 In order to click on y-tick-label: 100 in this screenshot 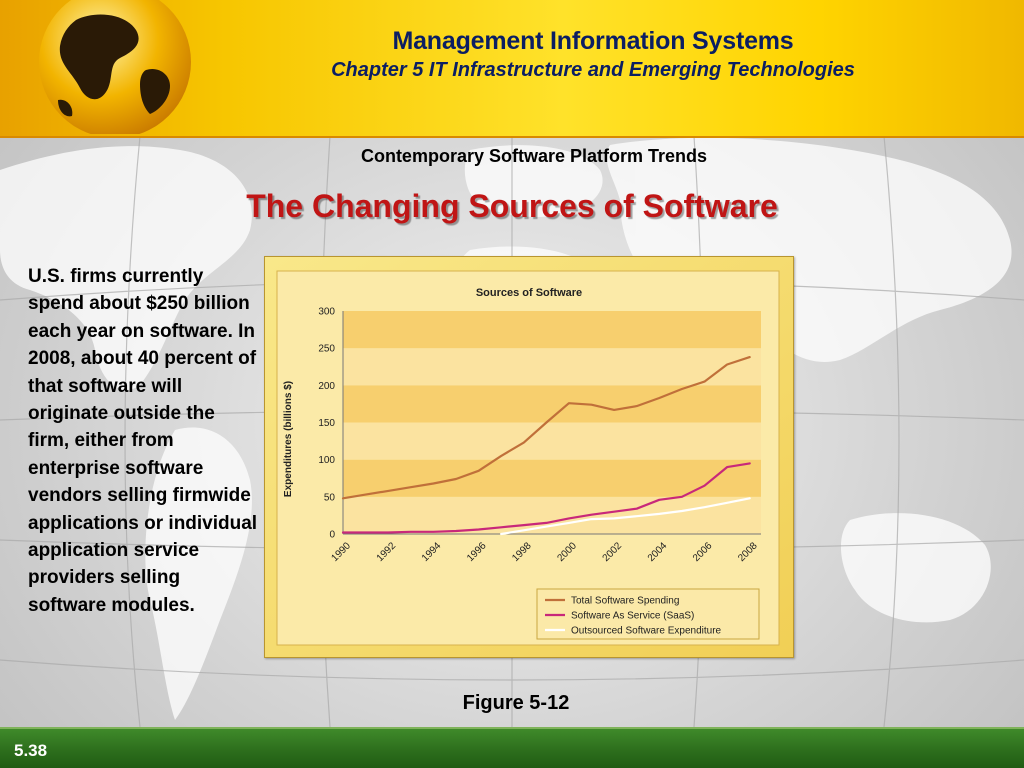, I will do `click(326, 460)`.